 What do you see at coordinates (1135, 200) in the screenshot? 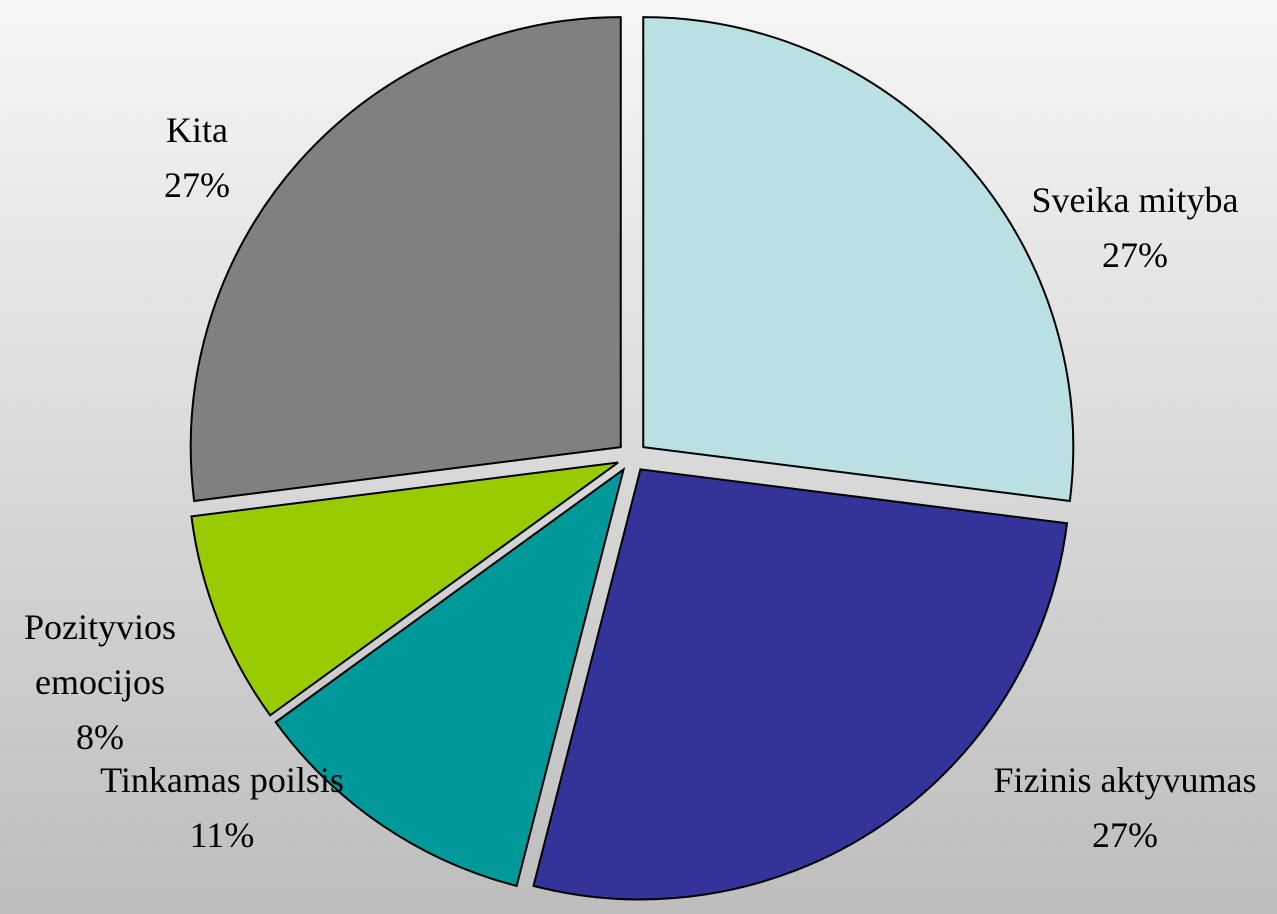
I see `category-label: Sveika mityba` at bounding box center [1135, 200].